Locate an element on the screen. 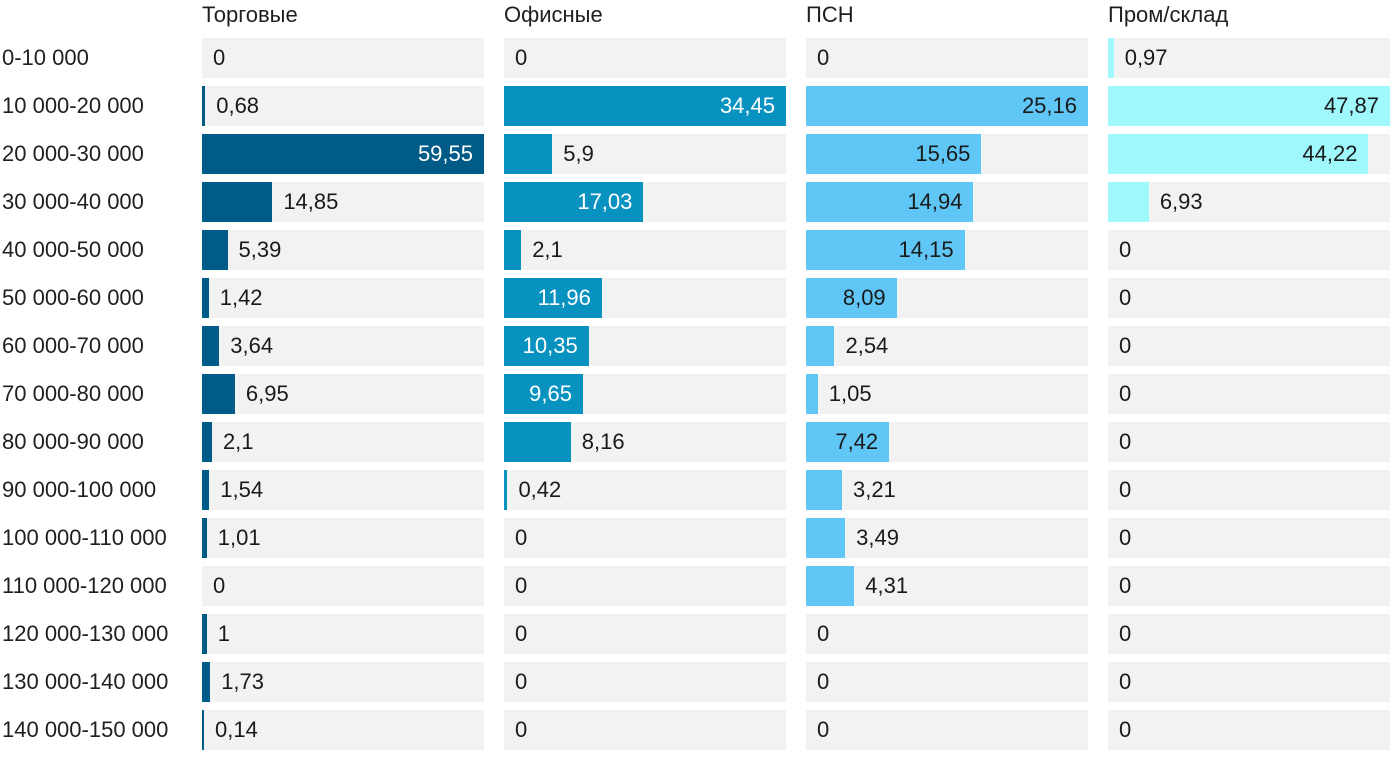  row-label: 80 000-90 000 is located at coordinates (73, 441).